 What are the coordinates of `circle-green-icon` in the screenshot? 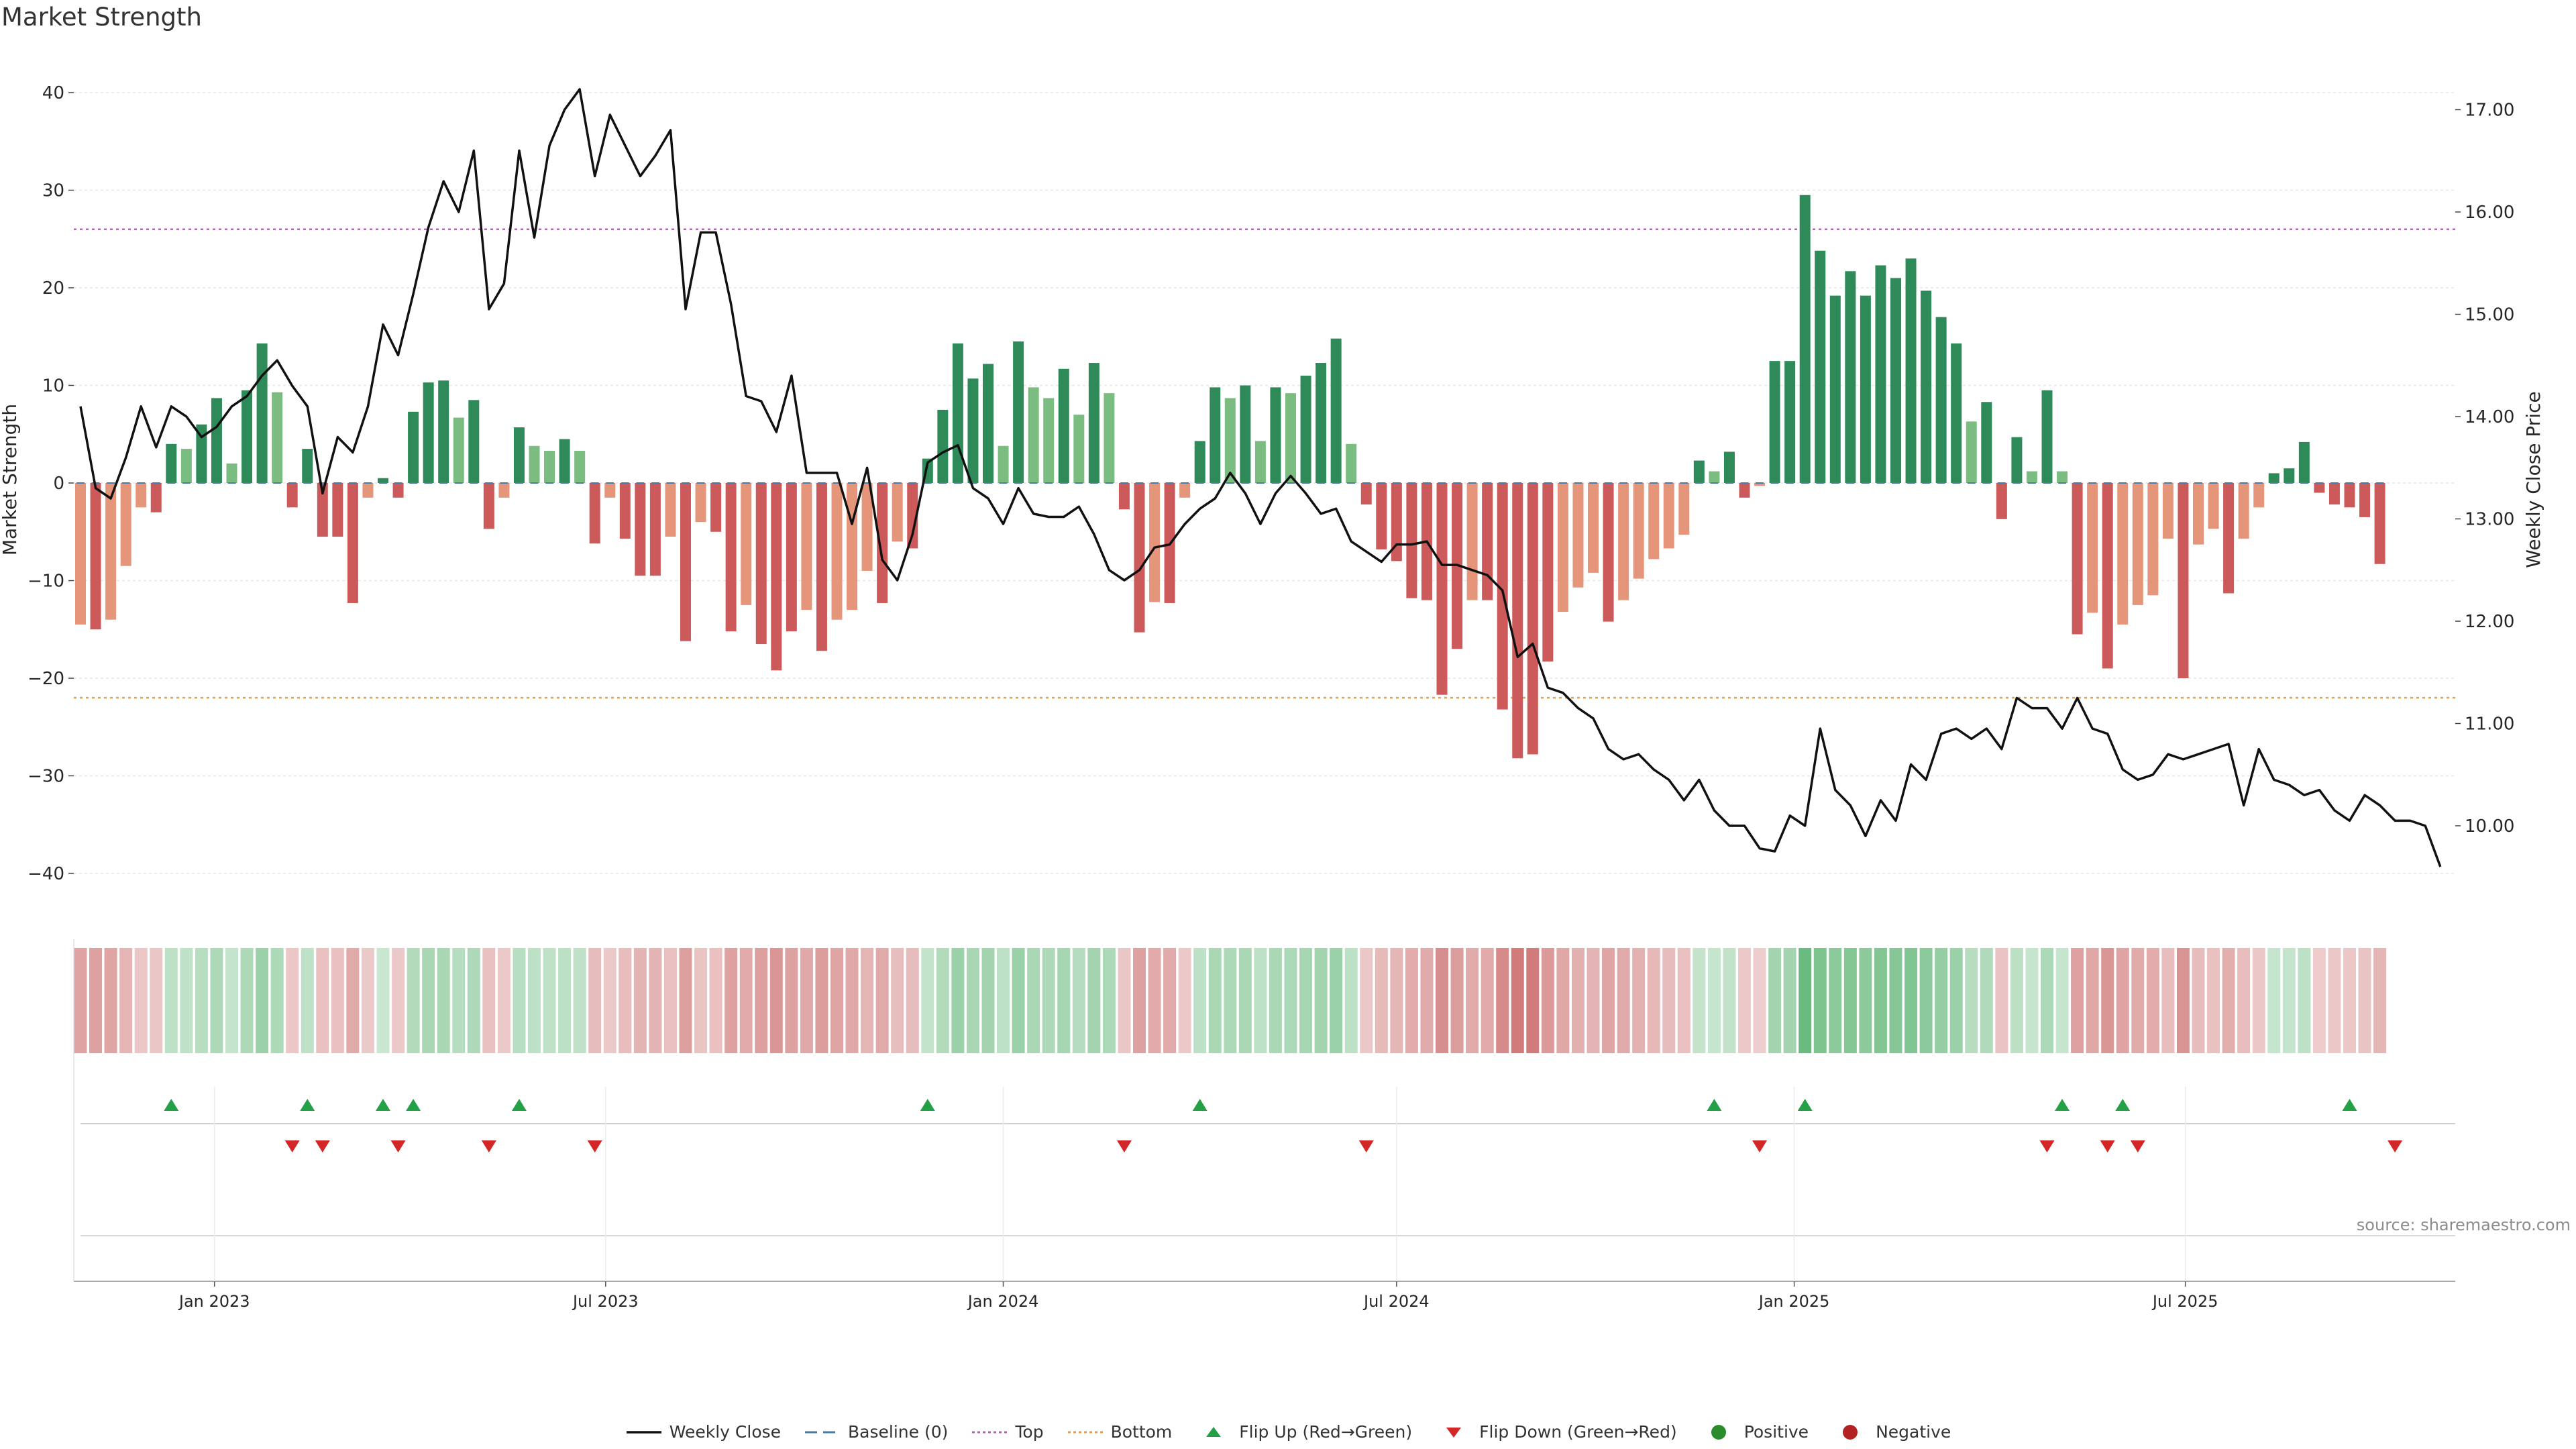 It's located at (1718, 1432).